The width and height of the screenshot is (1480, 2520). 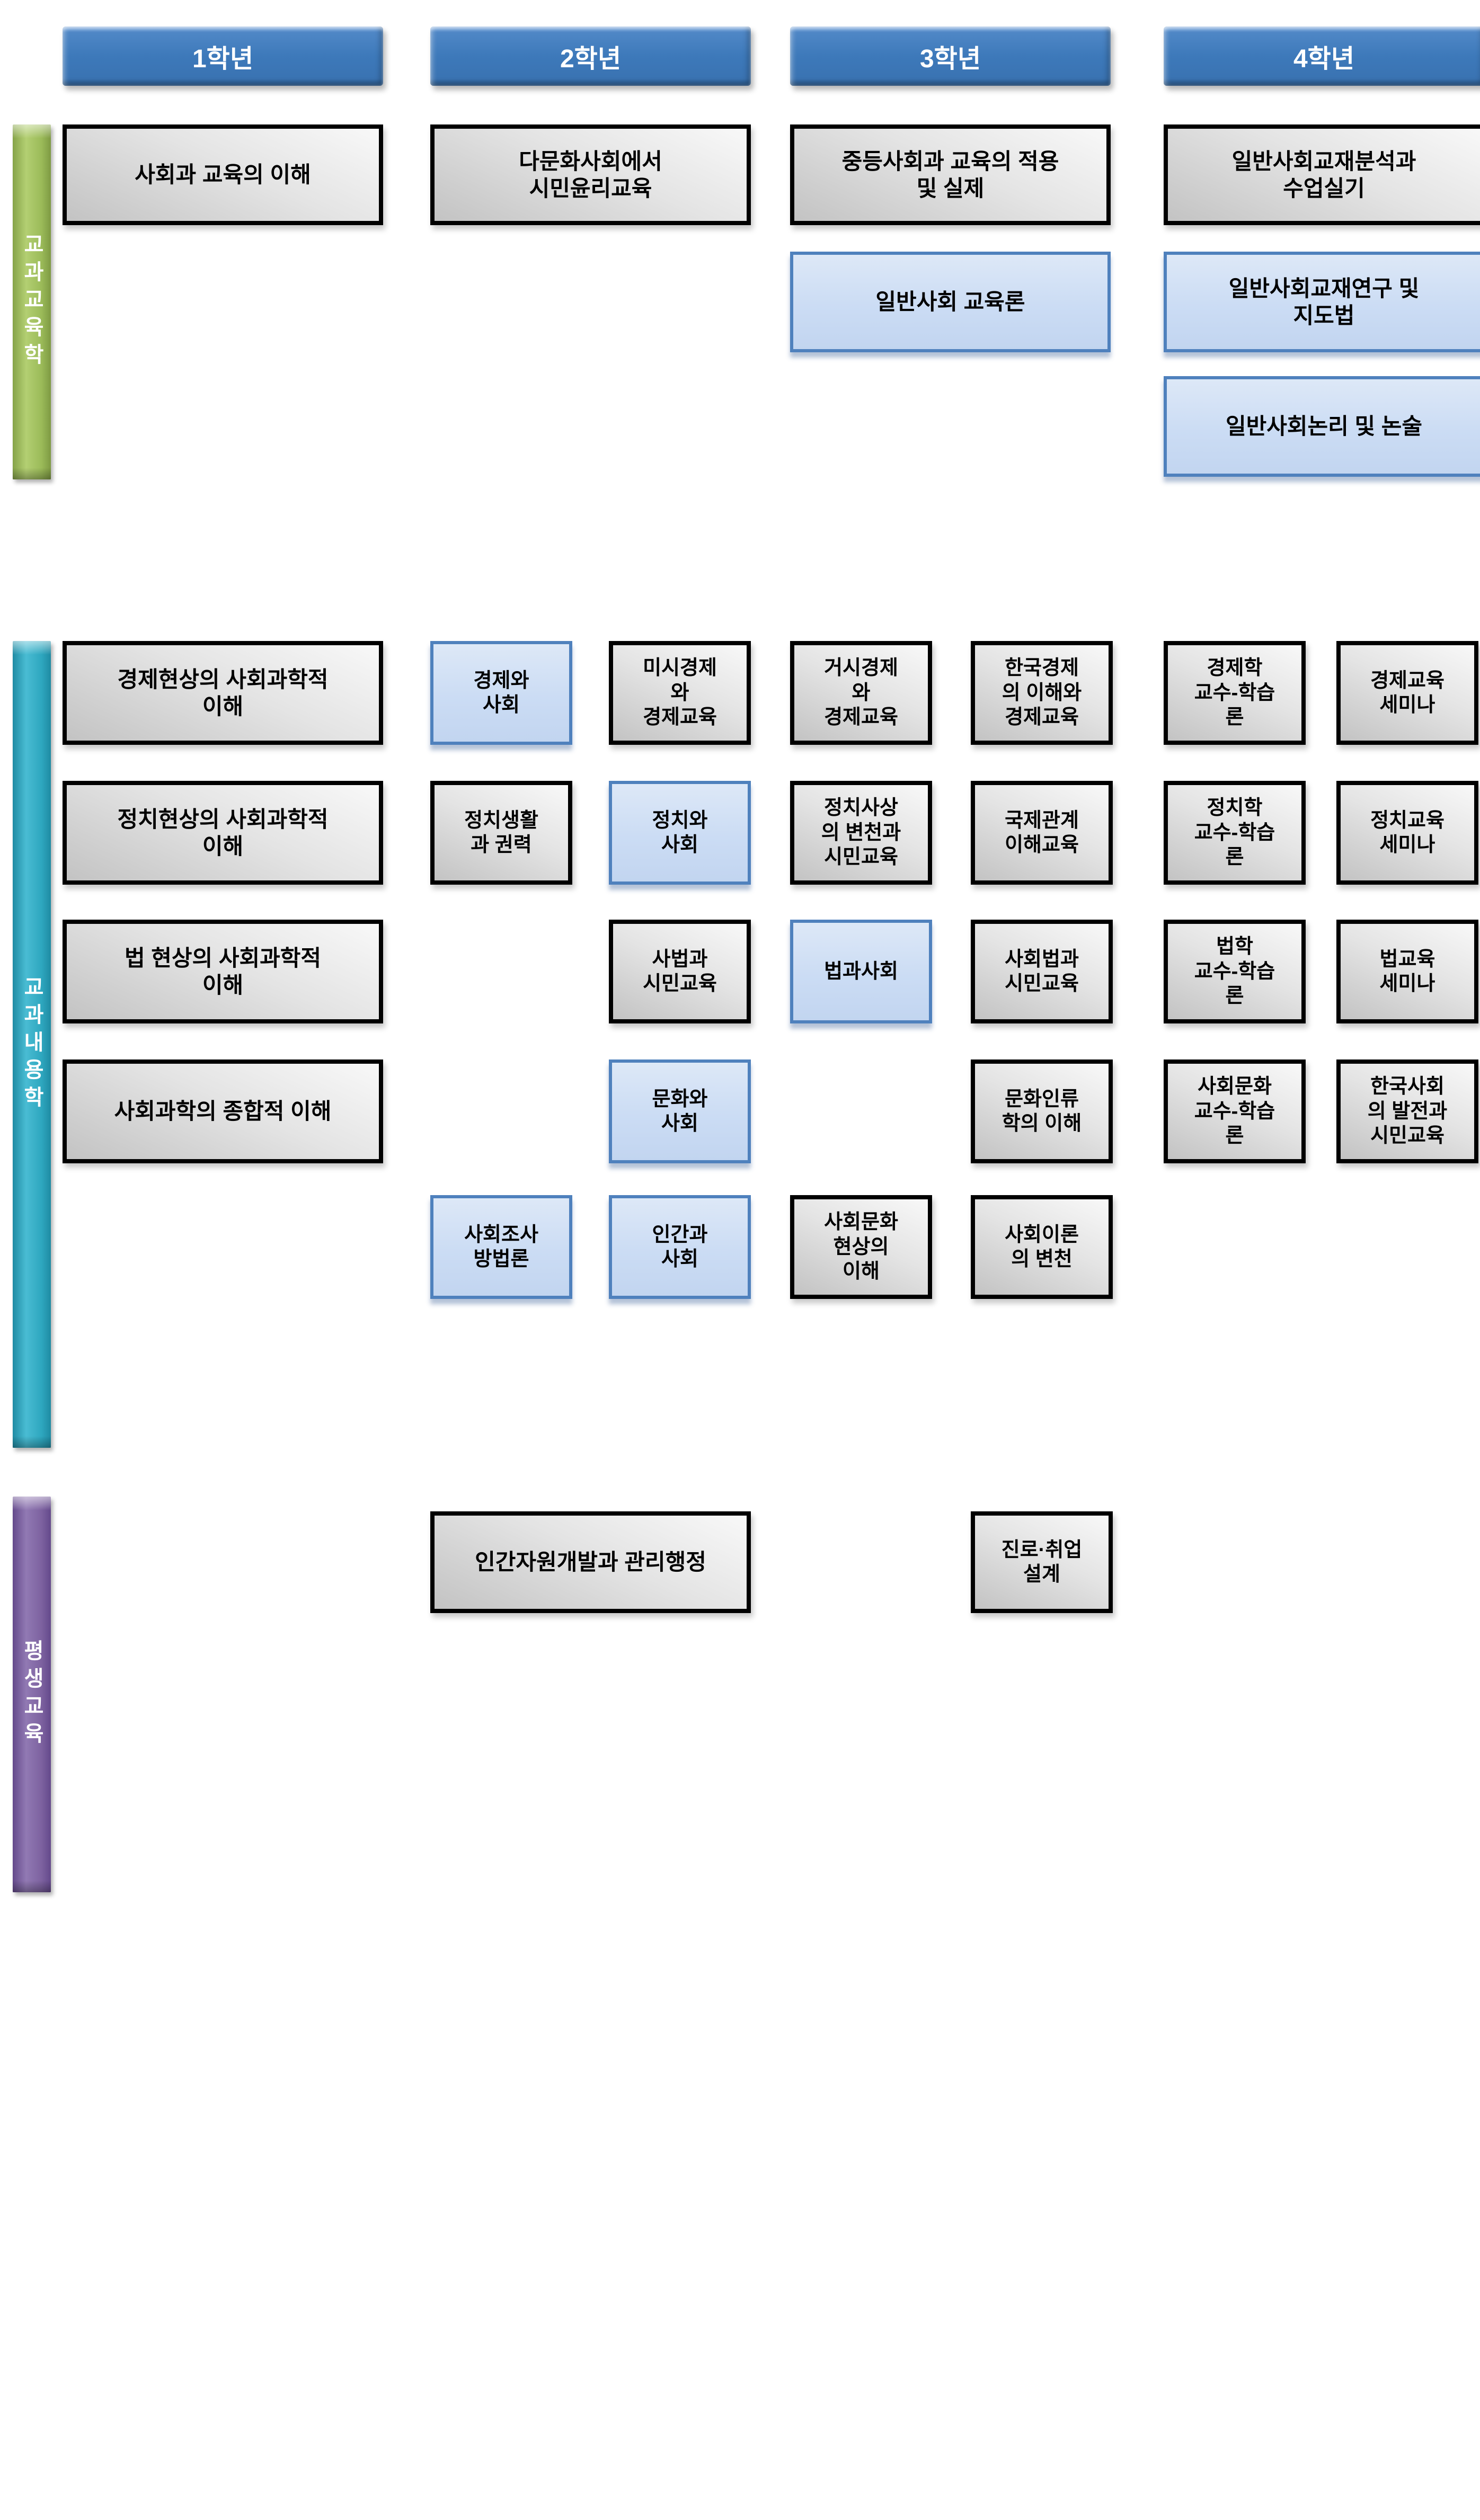 I want to click on course-box: 진로·취업 설계, so click(x=1042, y=1562).